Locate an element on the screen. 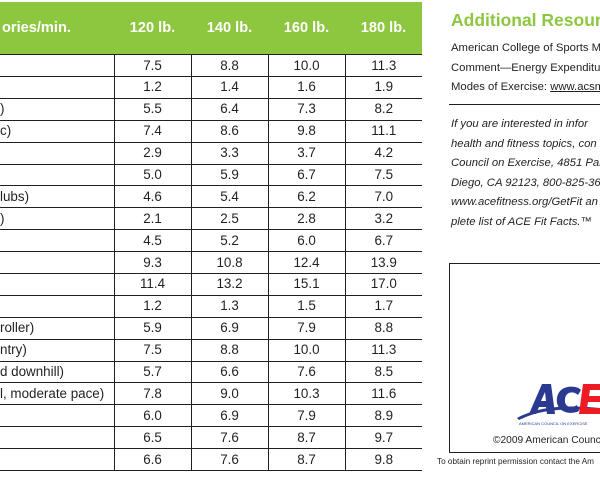 The image size is (600, 480). table-row: 1.2 1.3 1.5 1.7 is located at coordinates (211, 306).